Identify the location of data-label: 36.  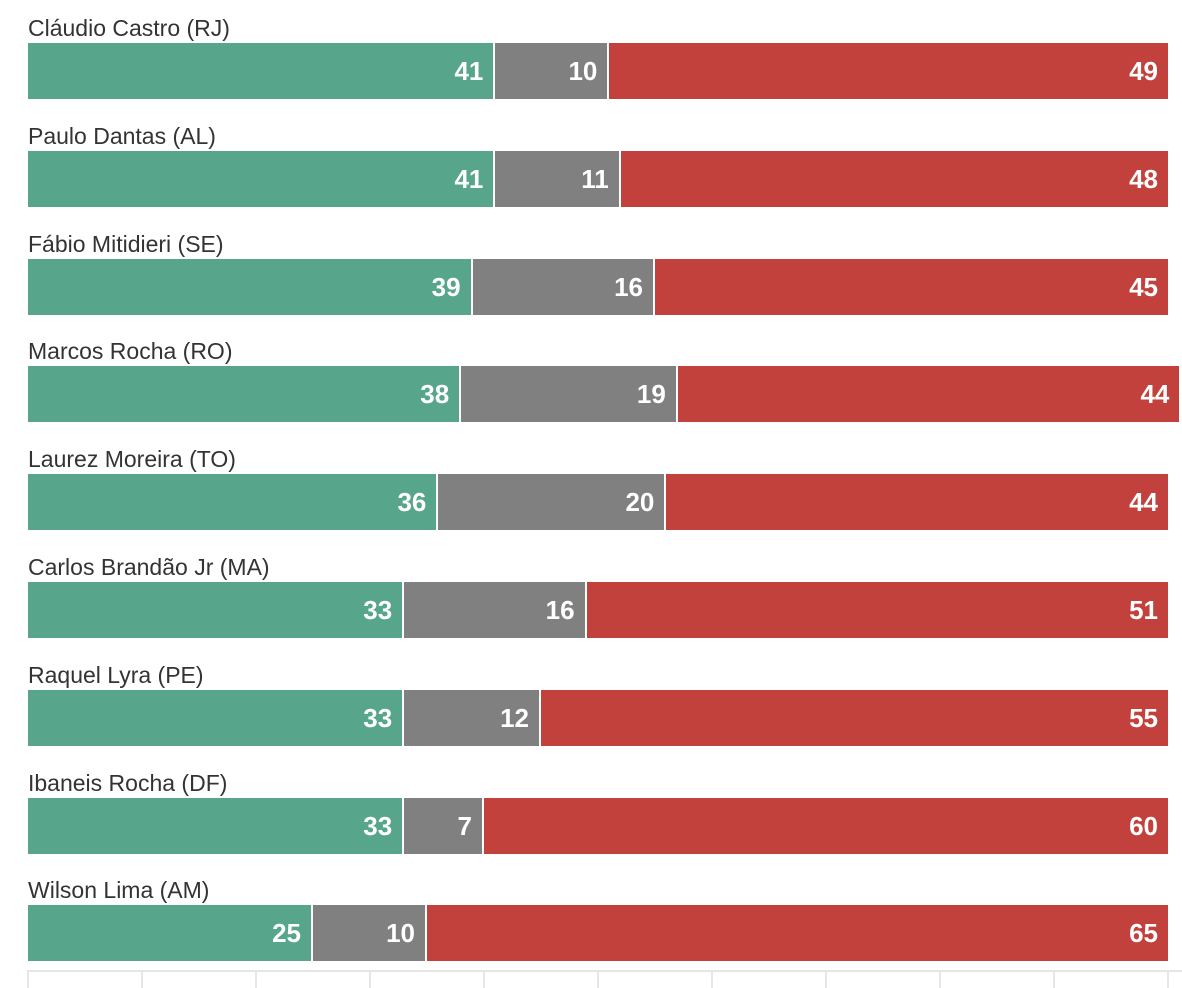
(412, 502).